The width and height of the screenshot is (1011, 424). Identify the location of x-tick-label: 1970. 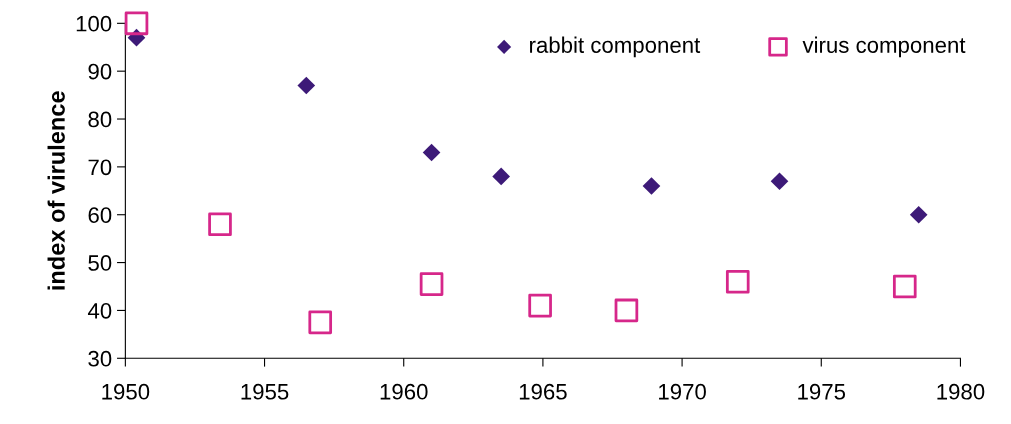
(682, 391).